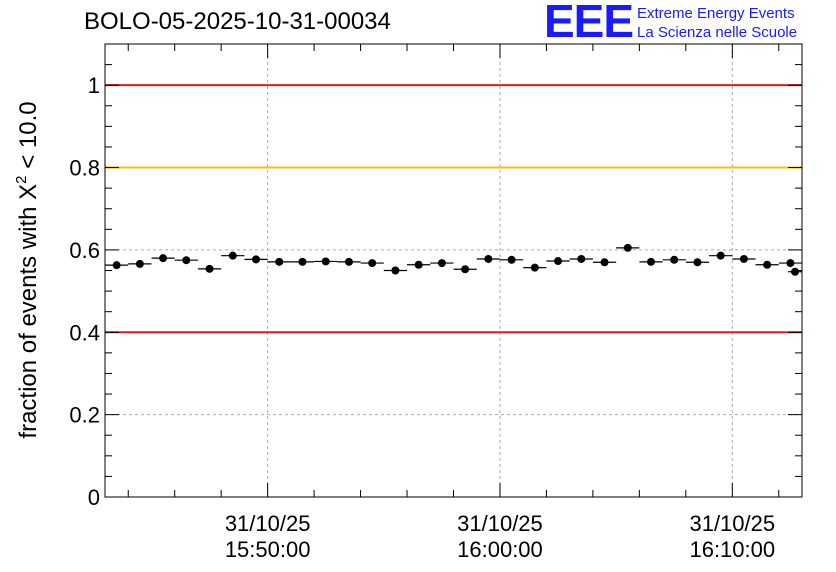 The height and width of the screenshot is (572, 836). I want to click on y-tick-label-1: 0.2, so click(84, 415).